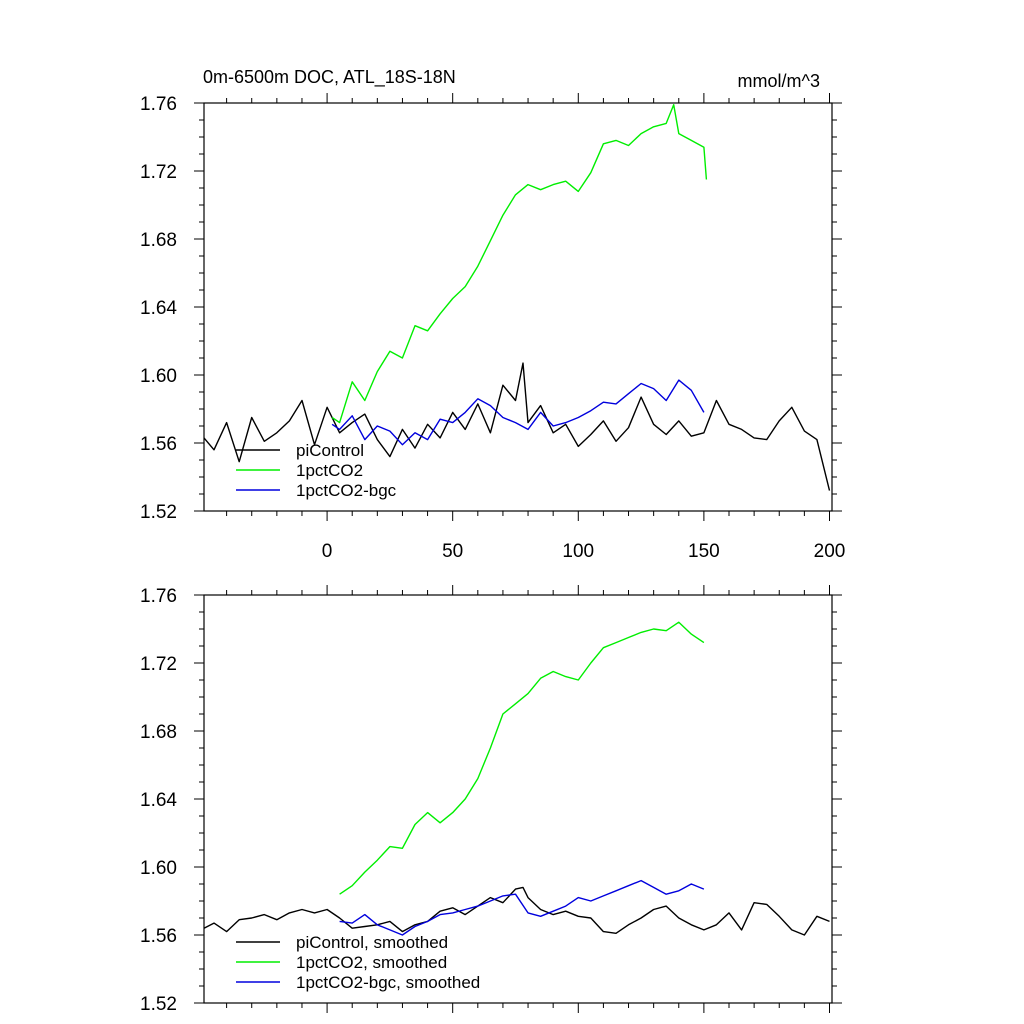  Describe the element at coordinates (704, 551) in the screenshot. I see `x-tick-label: 150` at that location.